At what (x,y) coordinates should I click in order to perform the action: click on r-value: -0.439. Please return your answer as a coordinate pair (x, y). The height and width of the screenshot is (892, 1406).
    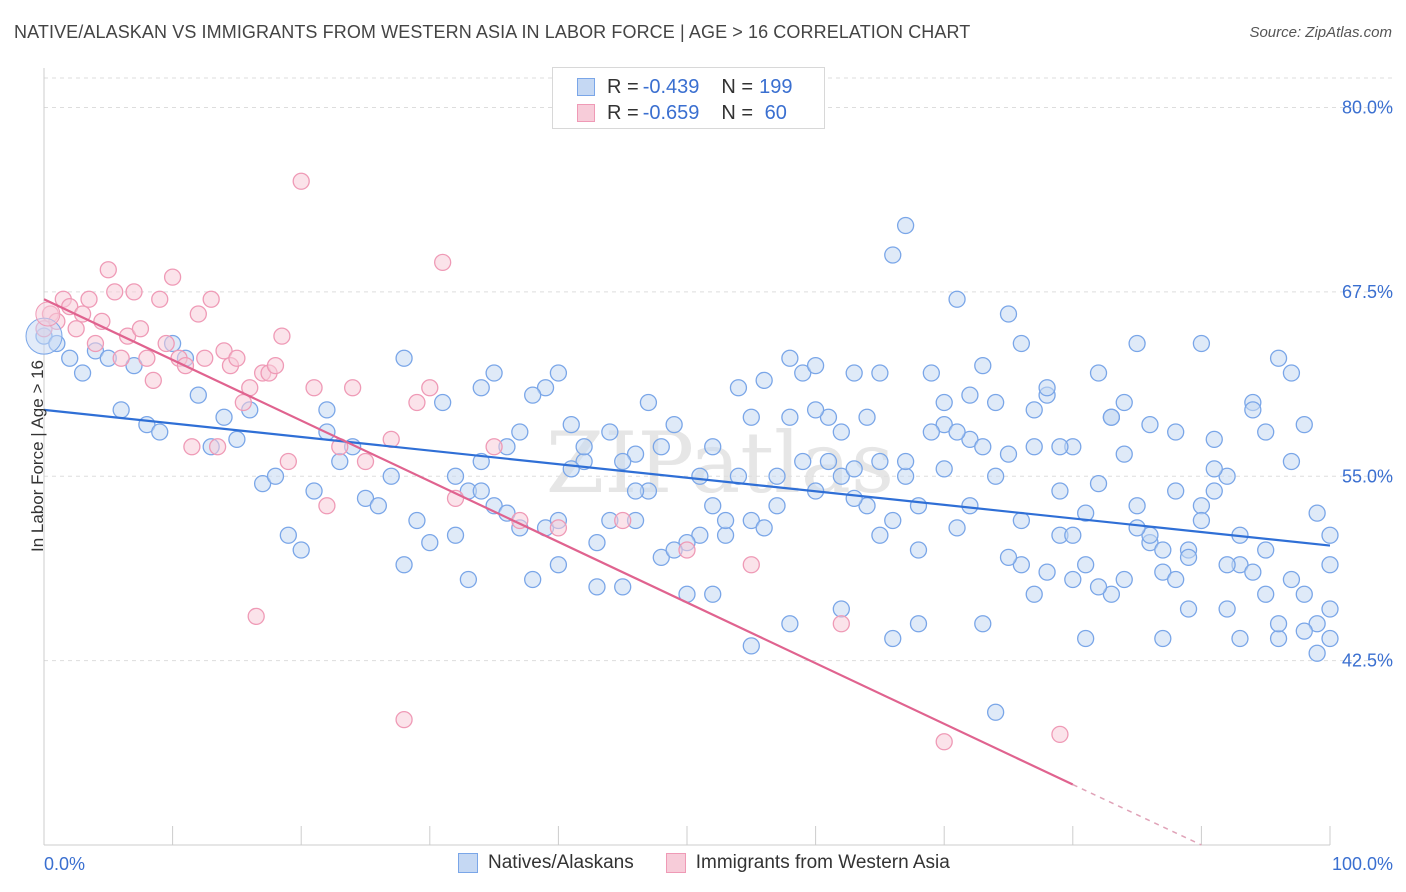
    Looking at the image, I should click on (671, 86).